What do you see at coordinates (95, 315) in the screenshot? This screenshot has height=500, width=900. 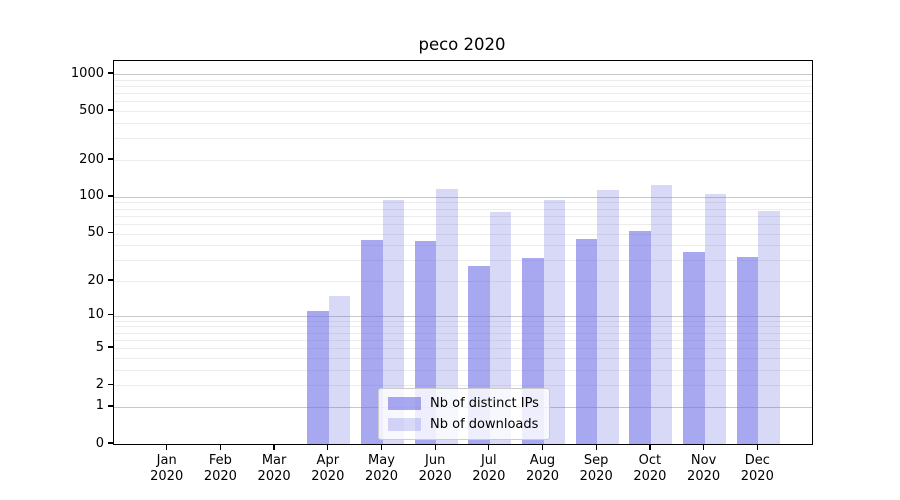 I see `y-axis-tick-label: 10` at bounding box center [95, 315].